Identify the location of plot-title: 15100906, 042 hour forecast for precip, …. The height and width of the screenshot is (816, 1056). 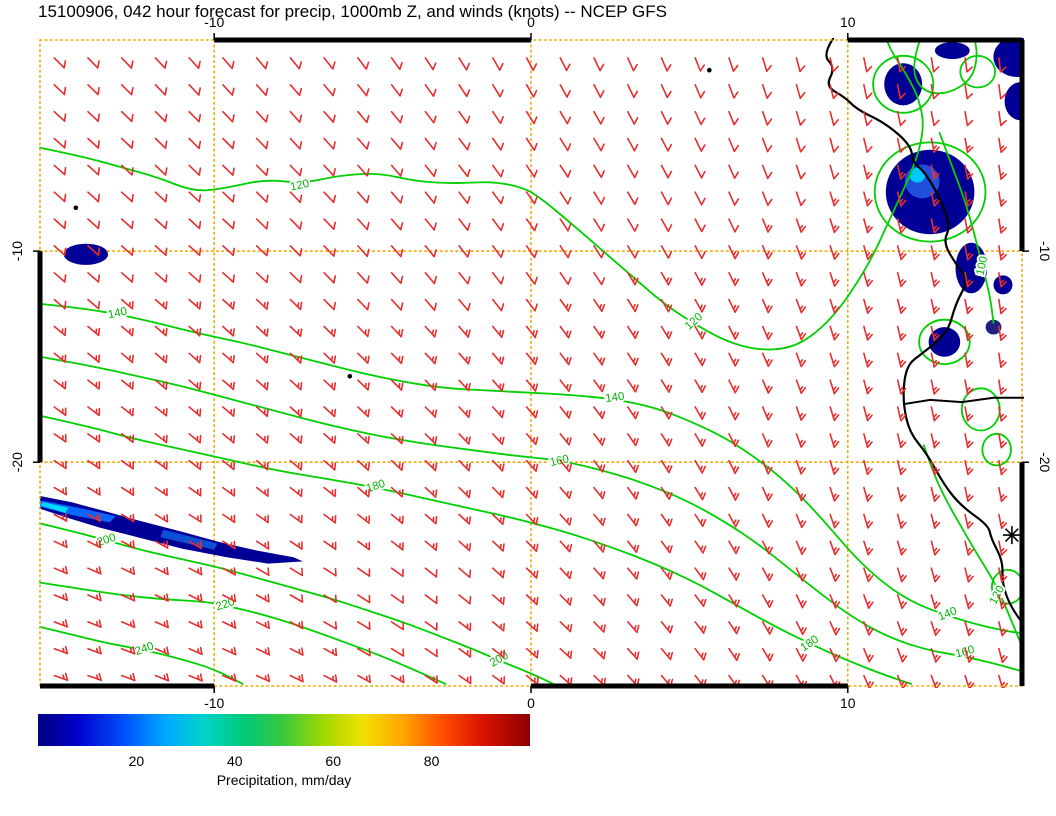
(352, 11).